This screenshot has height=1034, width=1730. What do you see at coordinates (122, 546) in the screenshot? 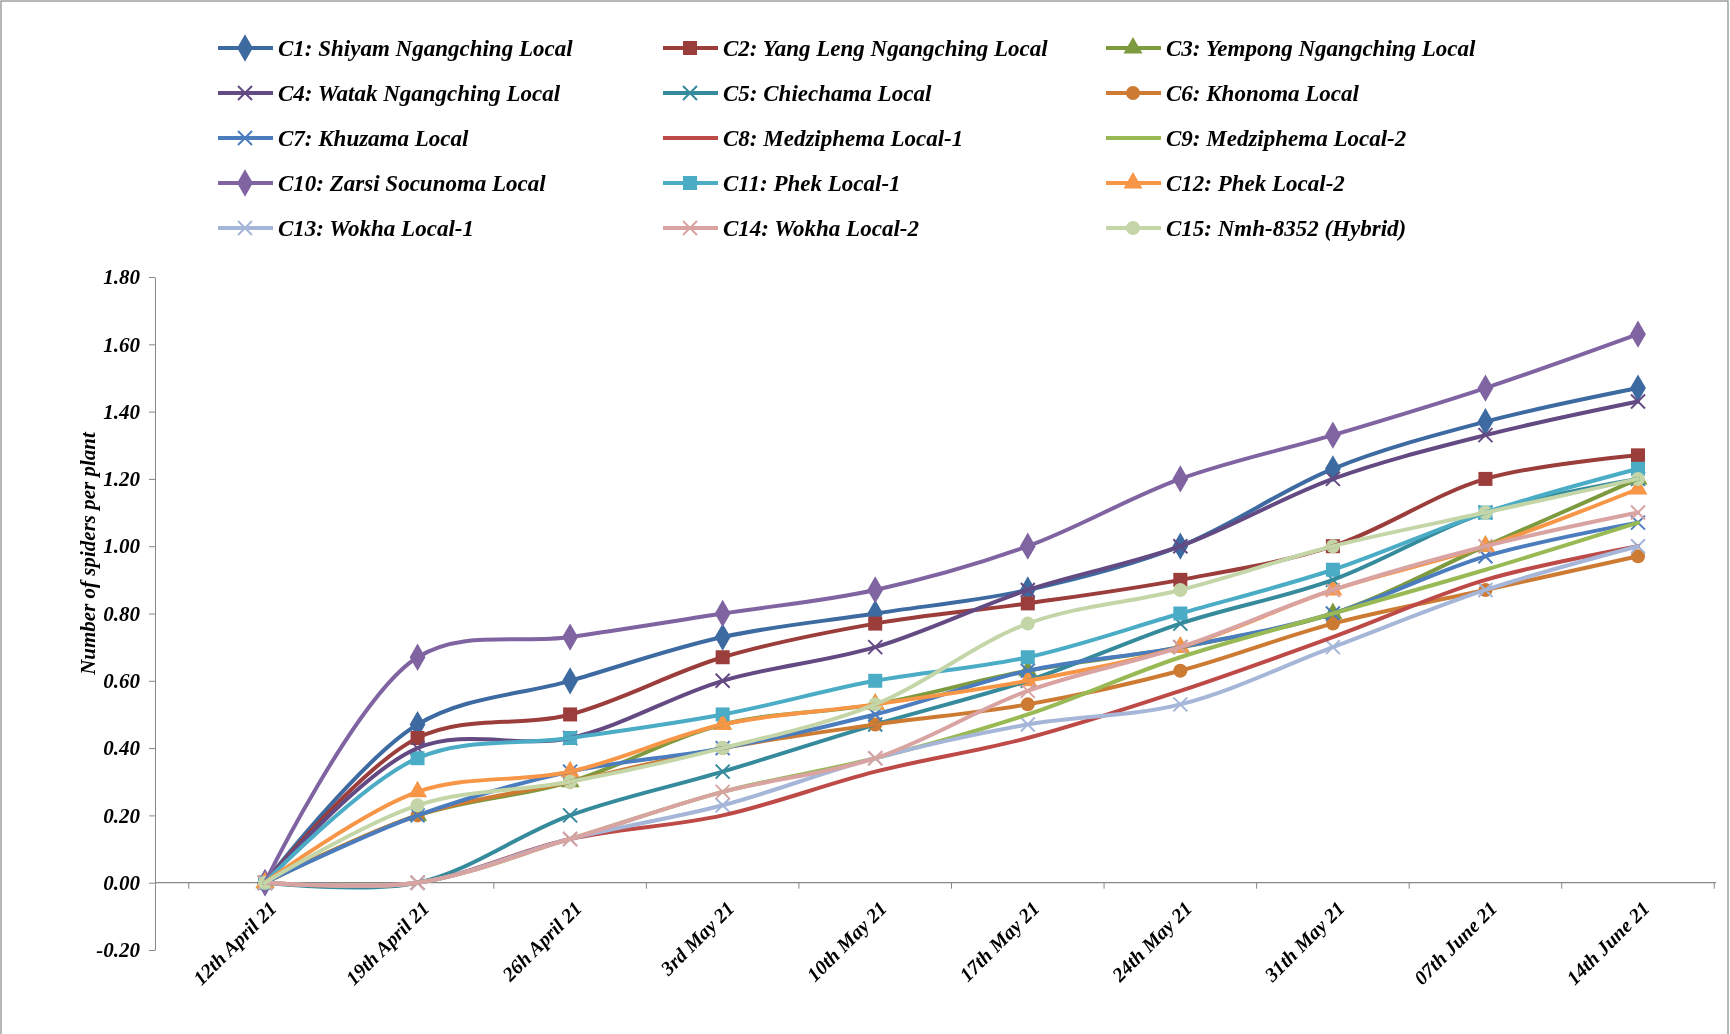
I see `y-tick-label: 1.00` at bounding box center [122, 546].